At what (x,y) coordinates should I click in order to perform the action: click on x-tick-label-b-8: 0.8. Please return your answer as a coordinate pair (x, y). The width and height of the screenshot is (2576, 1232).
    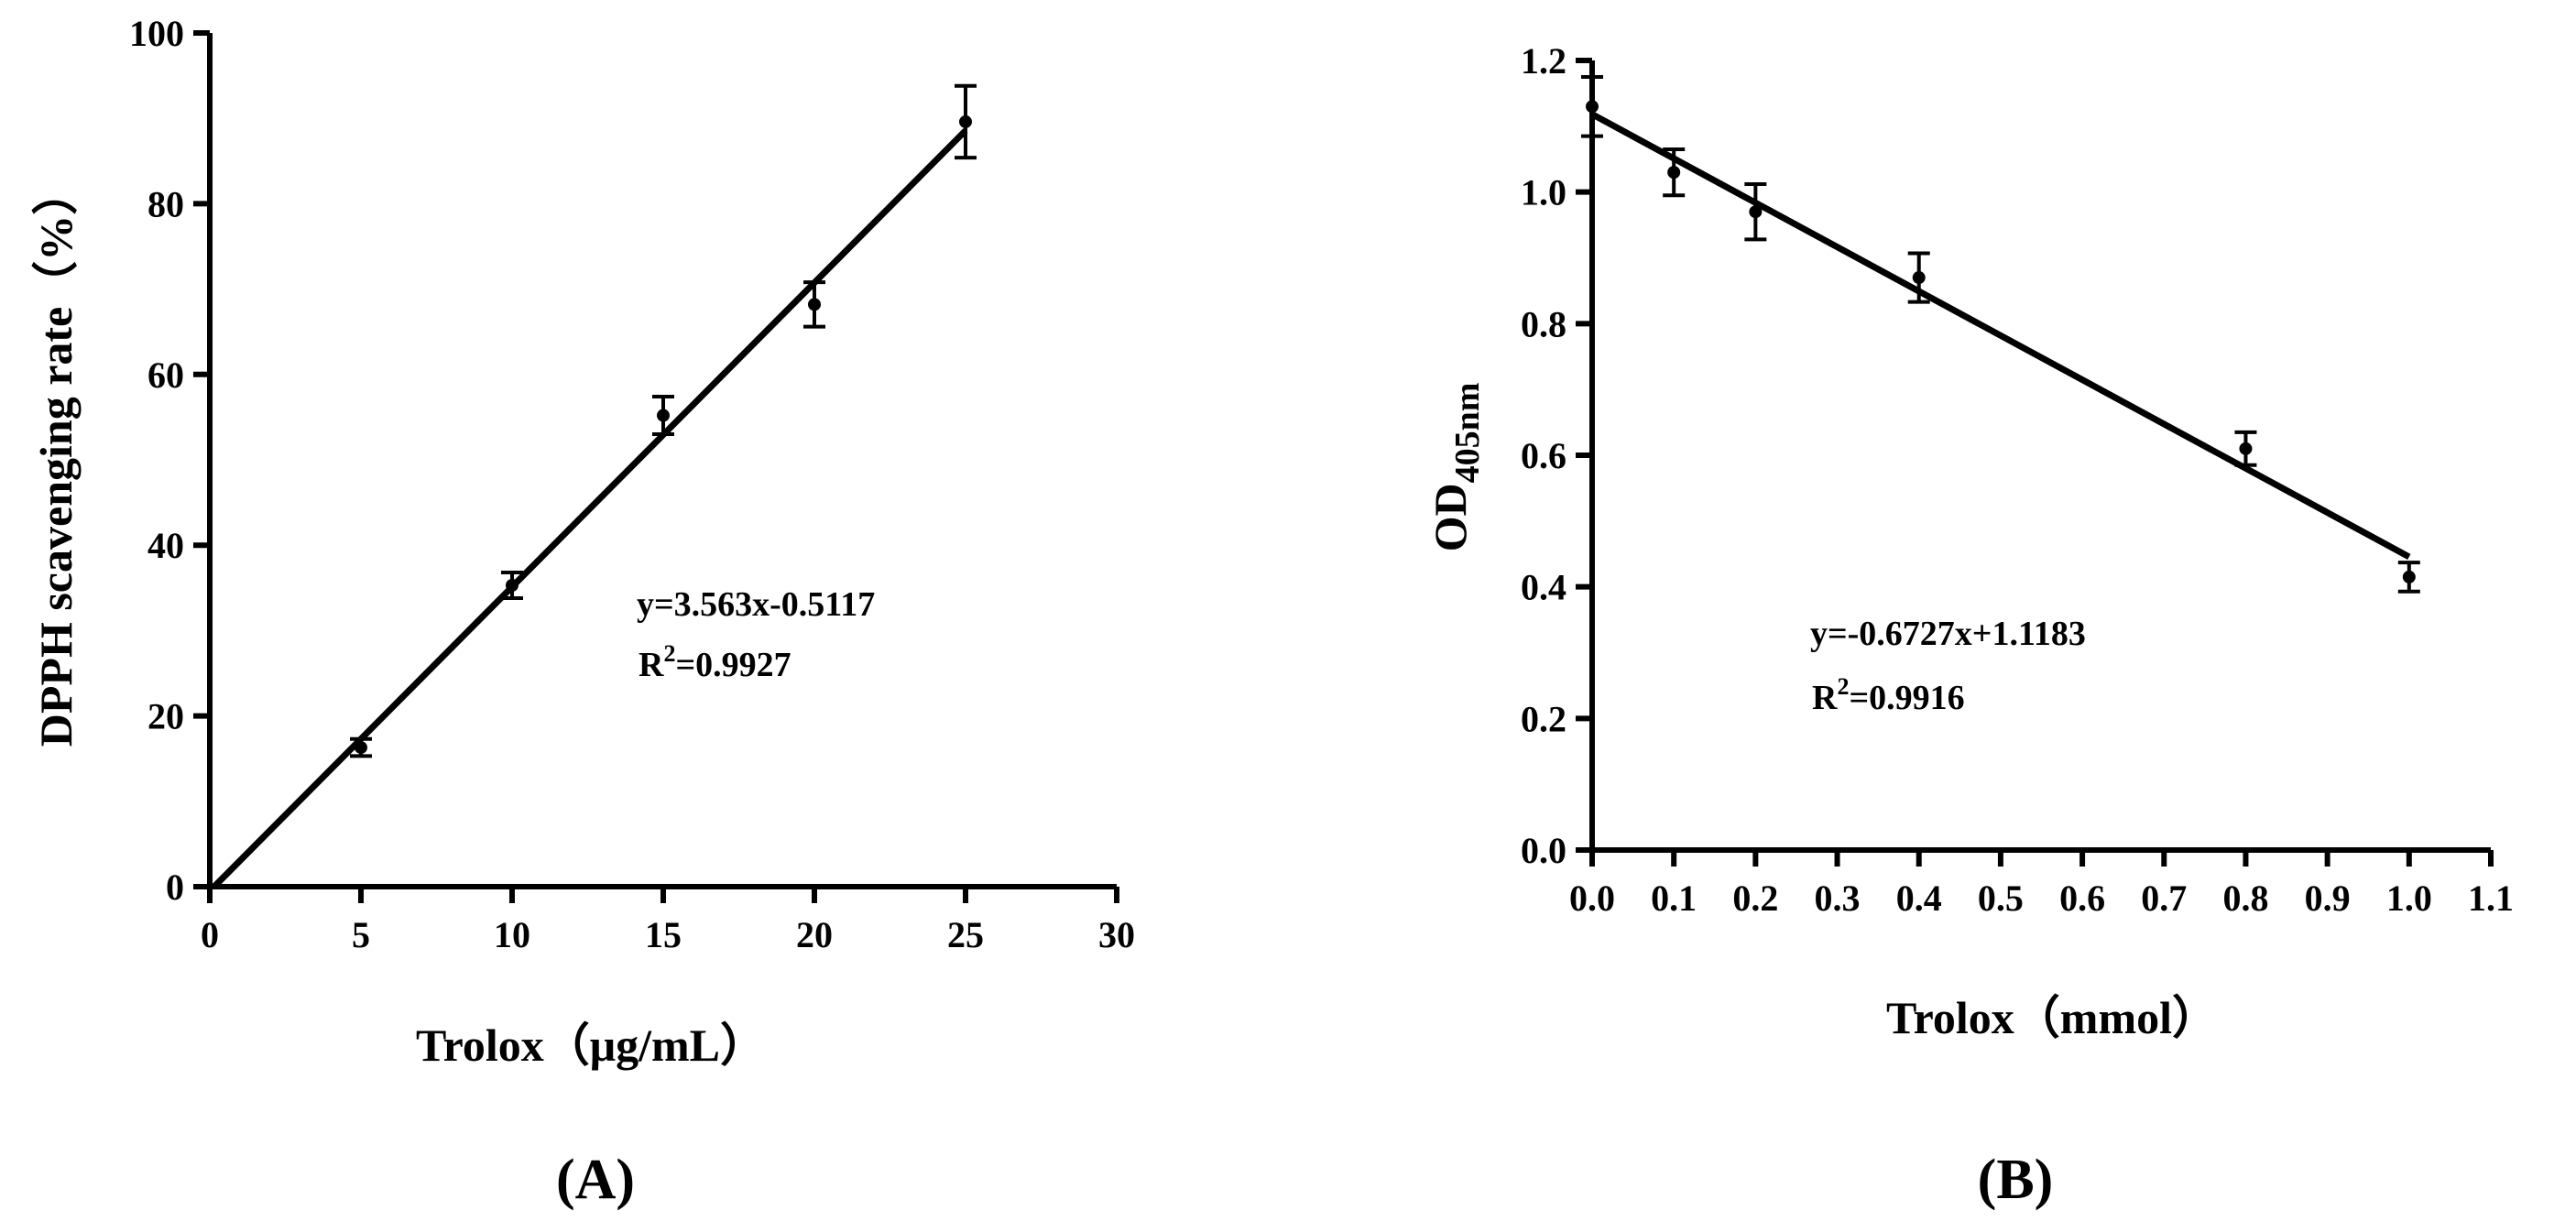
    Looking at the image, I should click on (2245, 898).